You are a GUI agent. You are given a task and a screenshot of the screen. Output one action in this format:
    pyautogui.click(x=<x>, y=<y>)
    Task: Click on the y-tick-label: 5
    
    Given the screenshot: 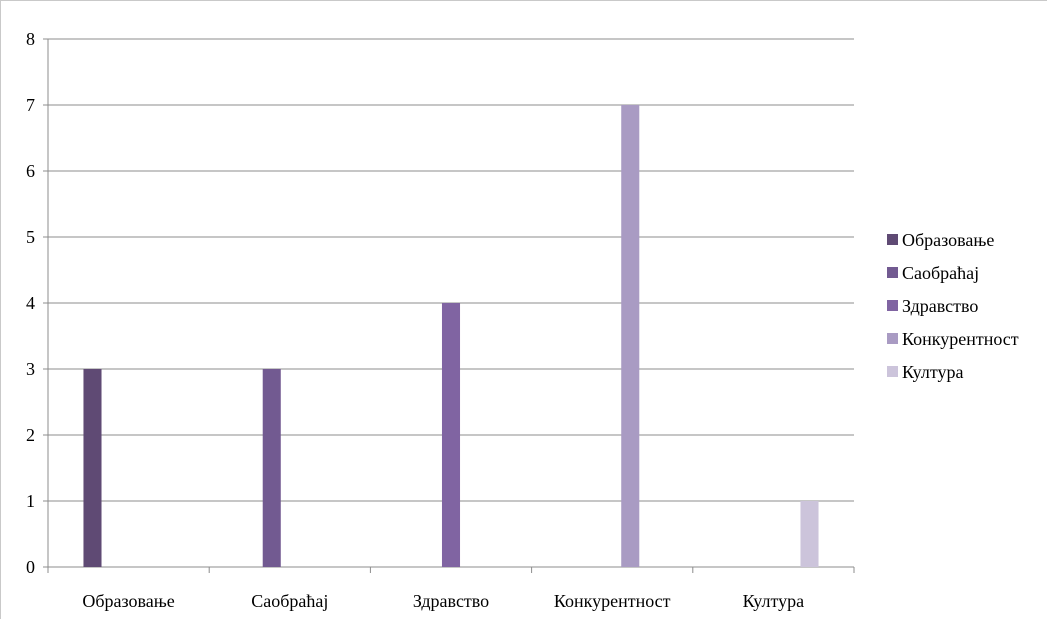 What is the action you would take?
    pyautogui.click(x=30, y=237)
    